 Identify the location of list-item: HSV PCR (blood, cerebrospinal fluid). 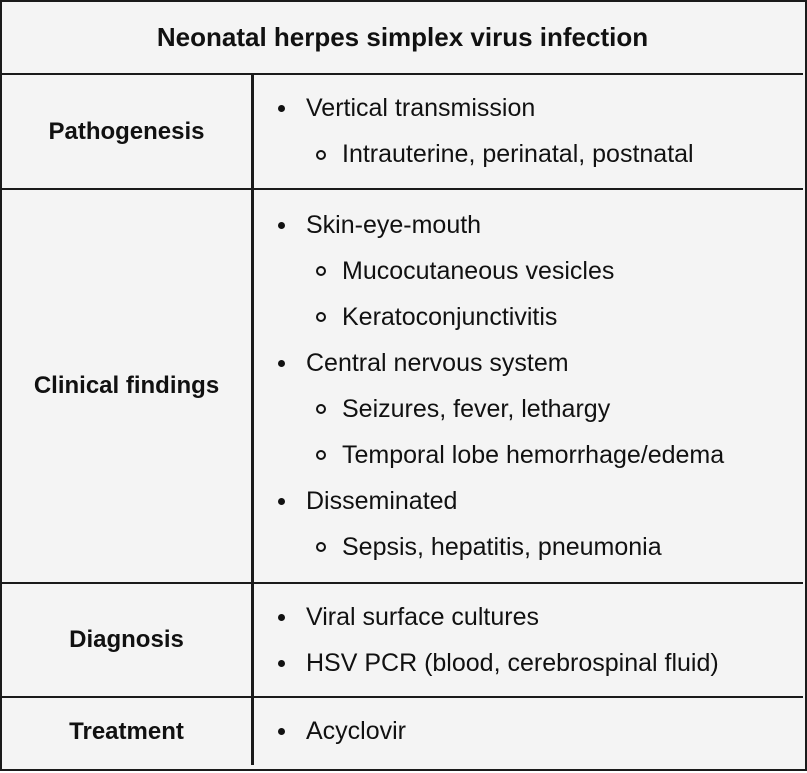
(537, 663).